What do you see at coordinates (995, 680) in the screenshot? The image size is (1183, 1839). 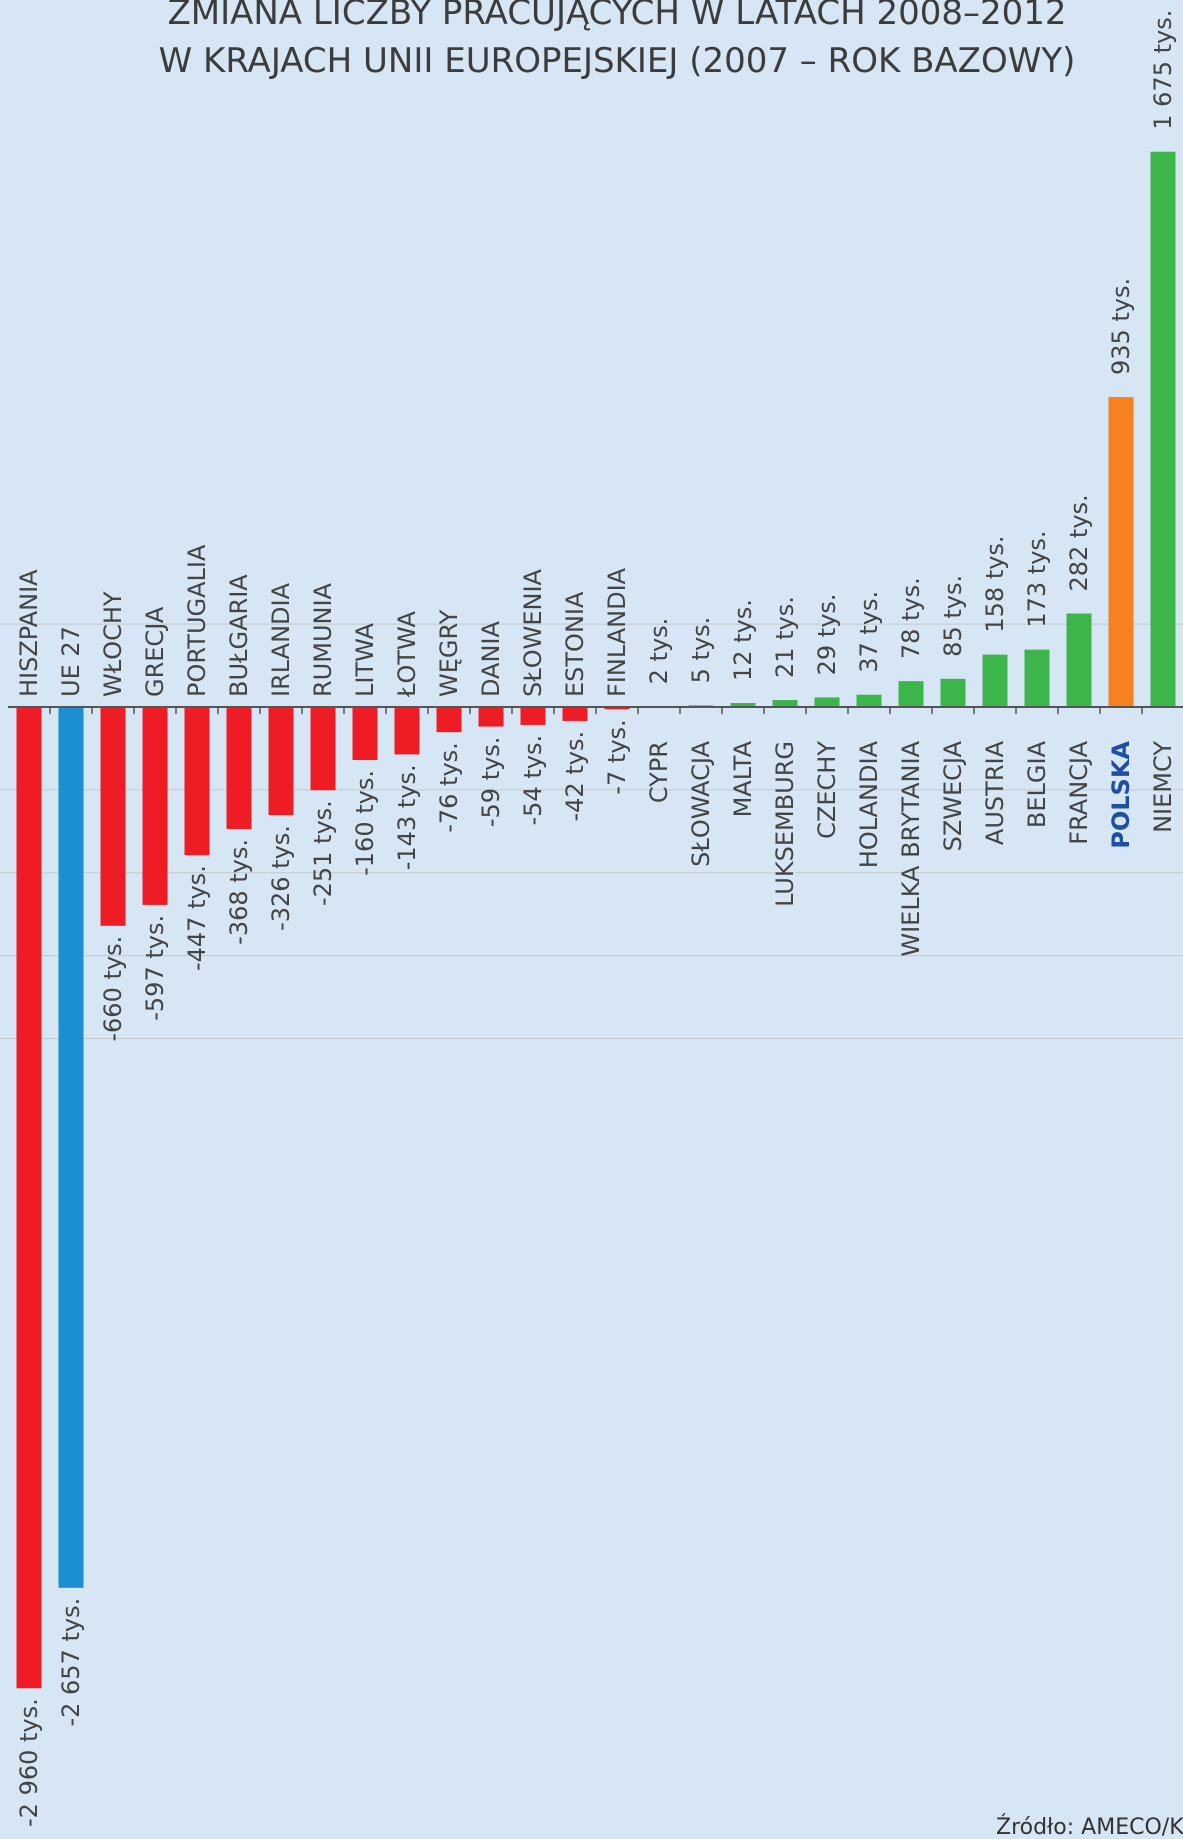 I see `bar-austria` at bounding box center [995, 680].